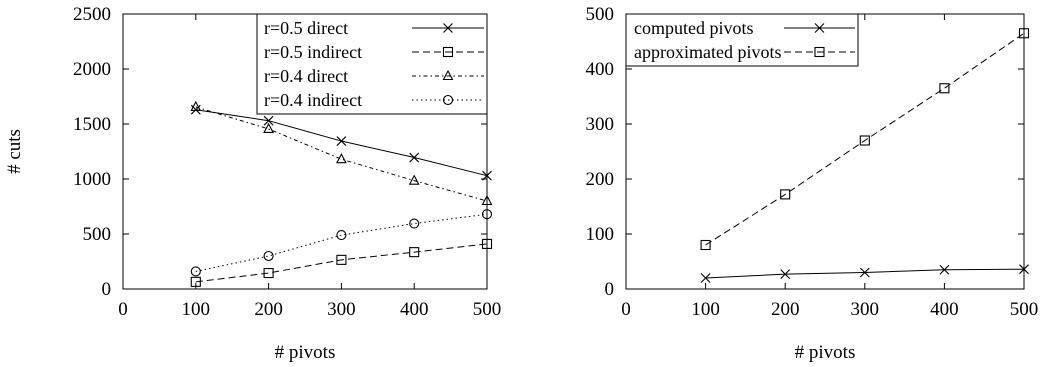  Describe the element at coordinates (694, 28) in the screenshot. I see `legend-label: computed pivots` at that location.